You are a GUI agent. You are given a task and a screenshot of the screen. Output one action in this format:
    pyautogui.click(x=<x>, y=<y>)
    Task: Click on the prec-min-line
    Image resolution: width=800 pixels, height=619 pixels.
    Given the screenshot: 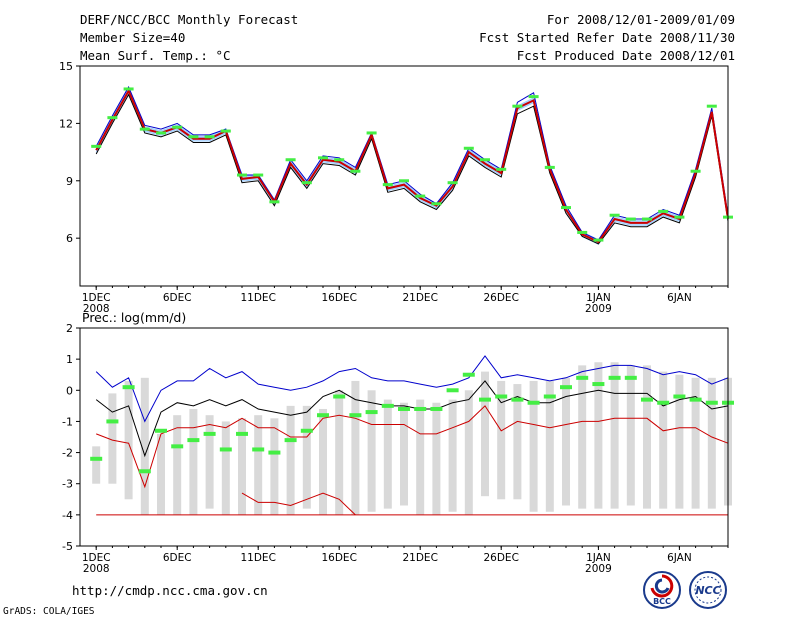 What is the action you would take?
    pyautogui.click(x=412, y=447)
    